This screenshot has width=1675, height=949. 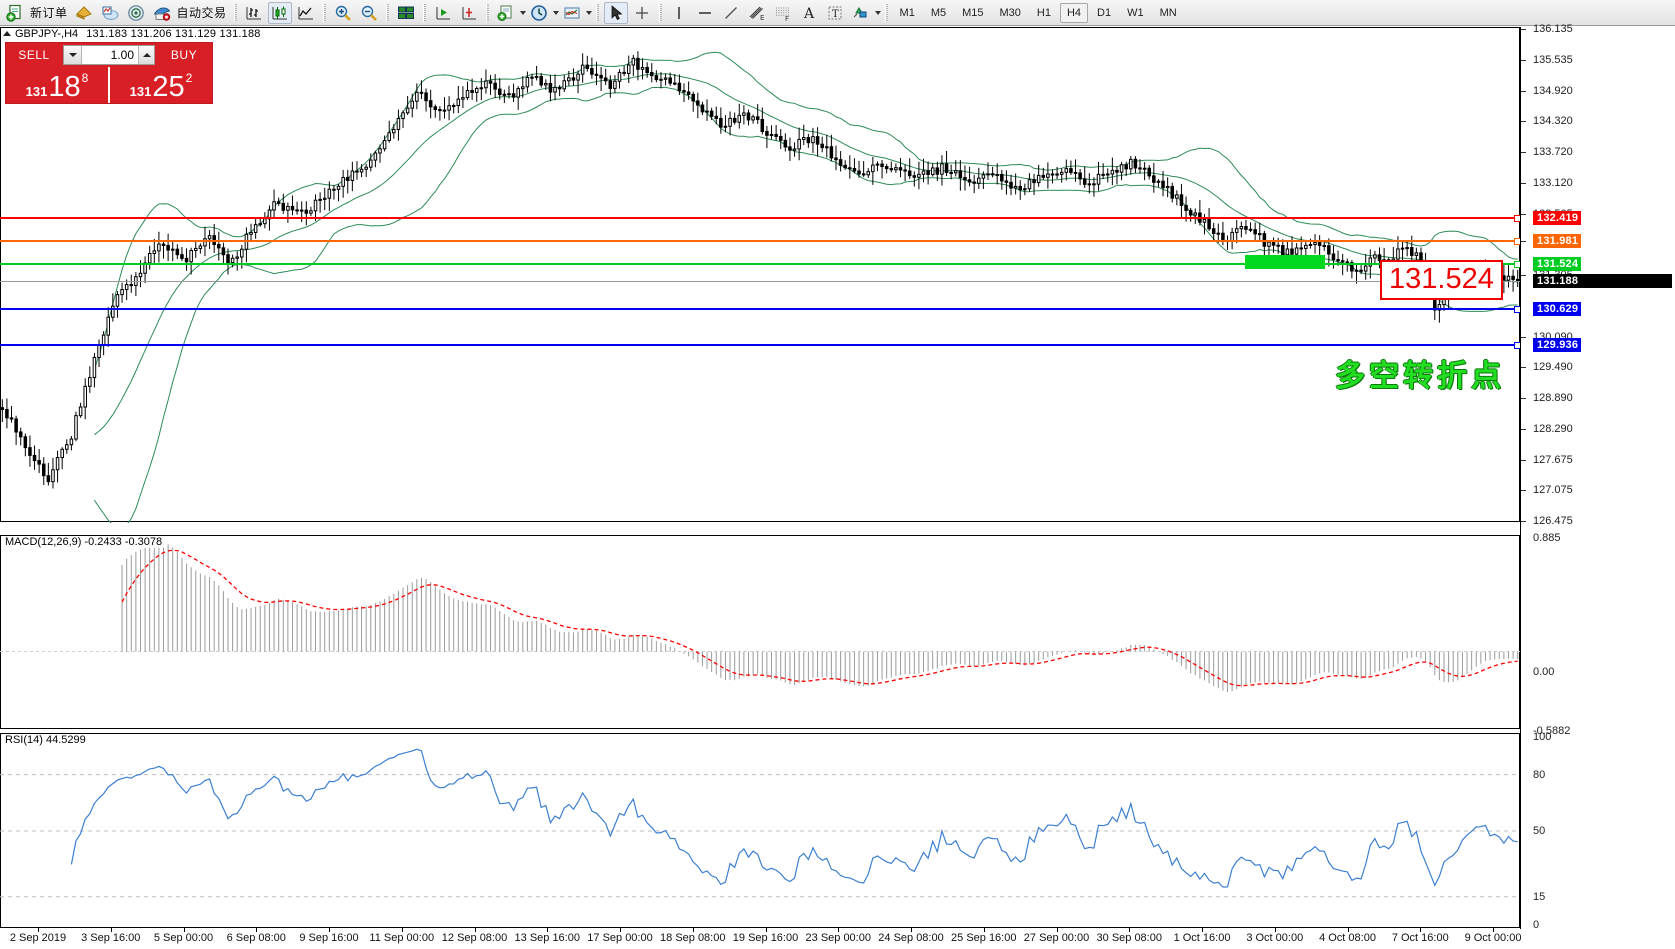 What do you see at coordinates (835, 13) in the screenshot?
I see `text-label-icon: T` at bounding box center [835, 13].